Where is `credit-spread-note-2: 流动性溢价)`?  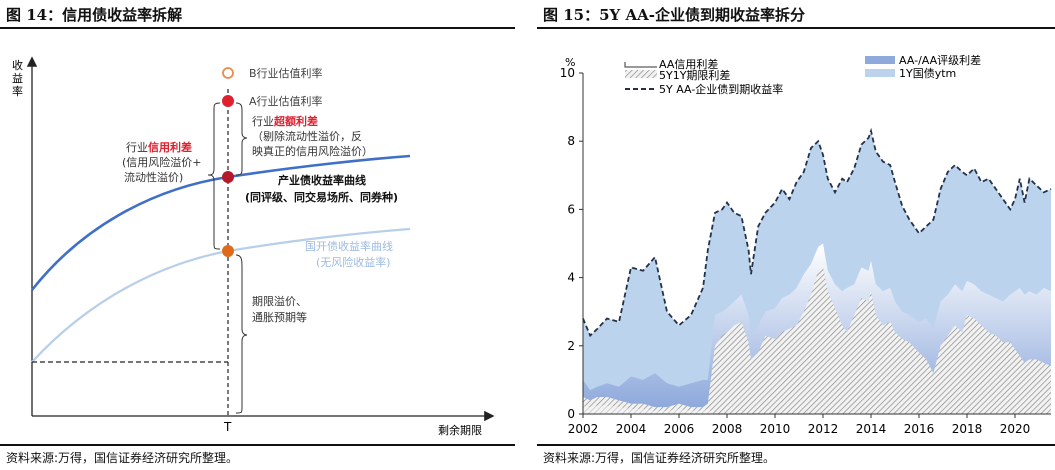
credit-spread-note-2: 流动性溢价) is located at coordinates (153, 177).